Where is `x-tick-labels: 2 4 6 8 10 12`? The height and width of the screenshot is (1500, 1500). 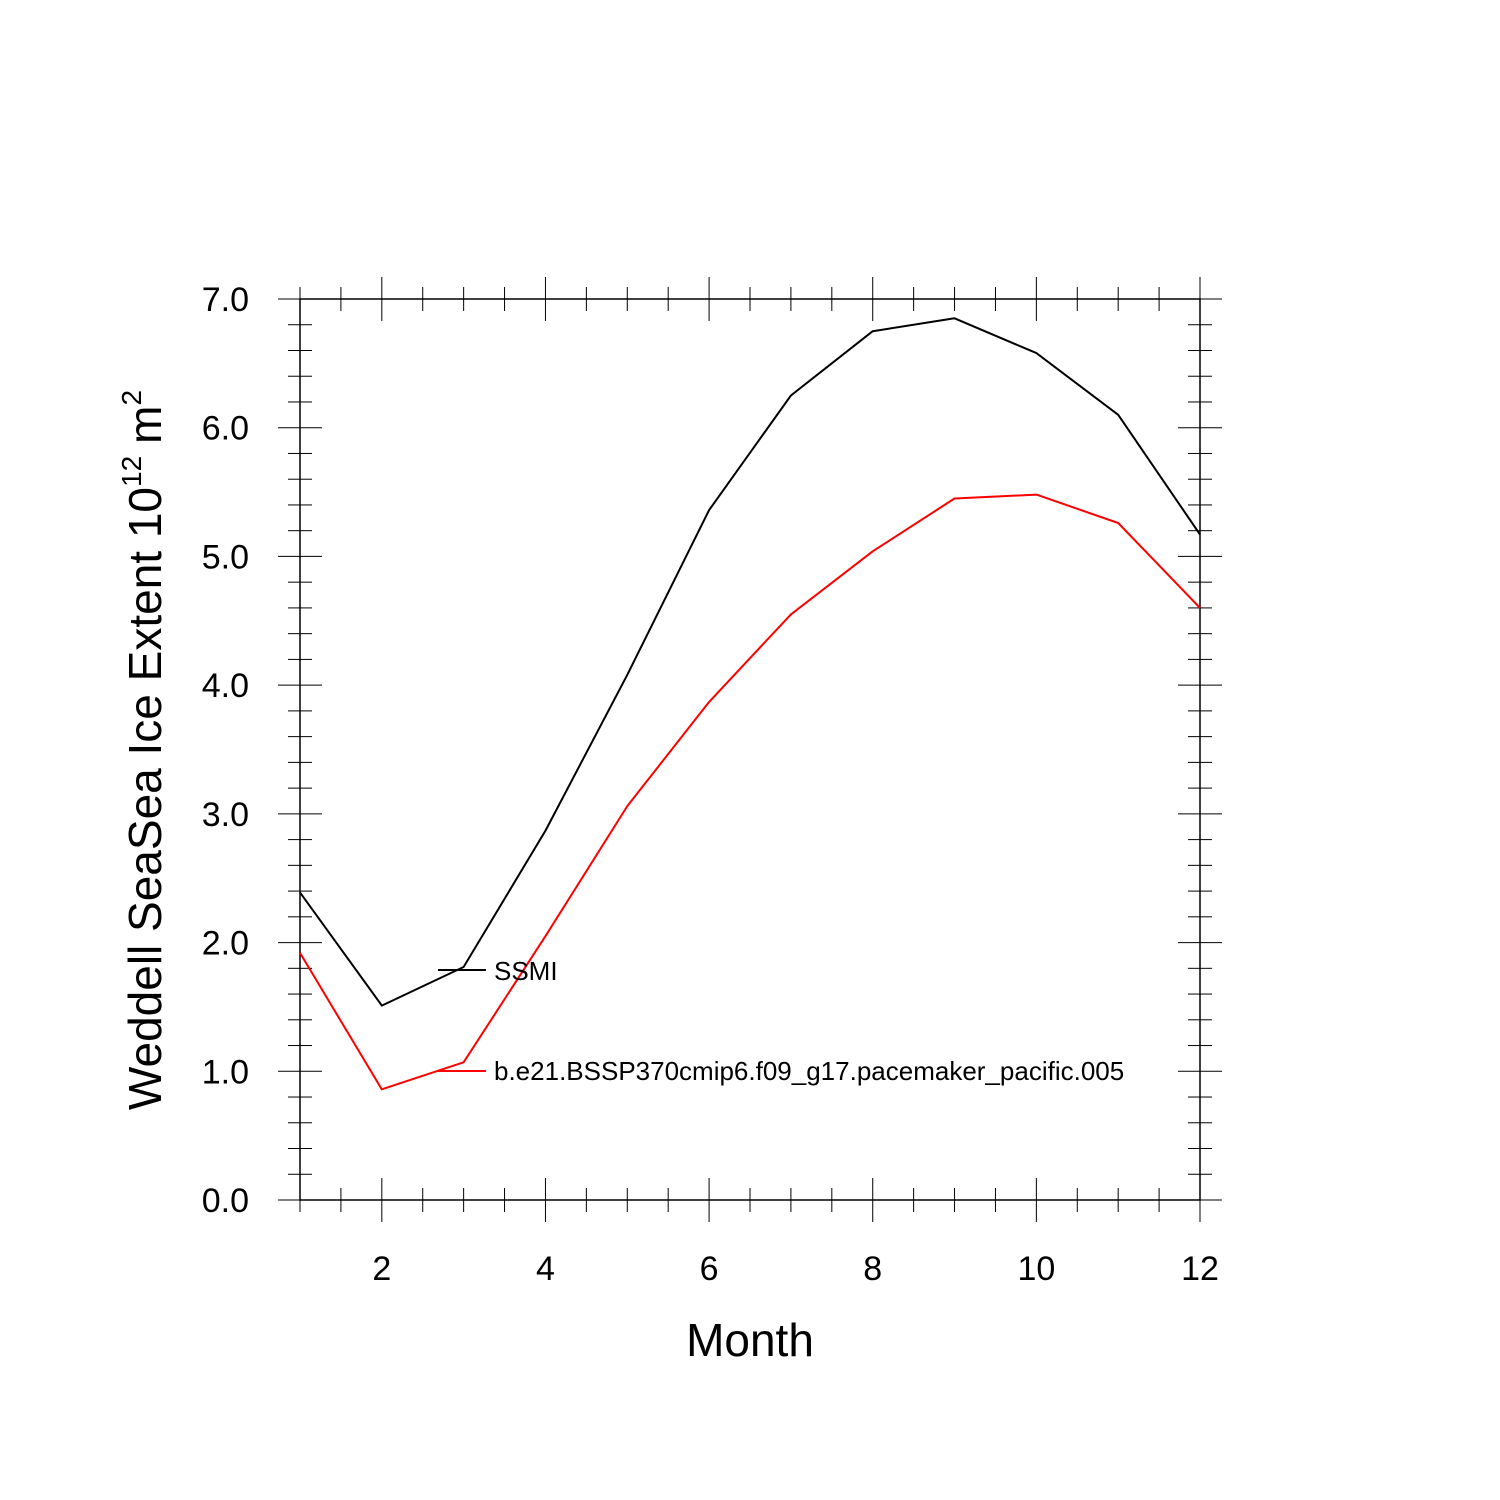
x-tick-labels: 2 4 6 8 10 12 is located at coordinates (795, 1269).